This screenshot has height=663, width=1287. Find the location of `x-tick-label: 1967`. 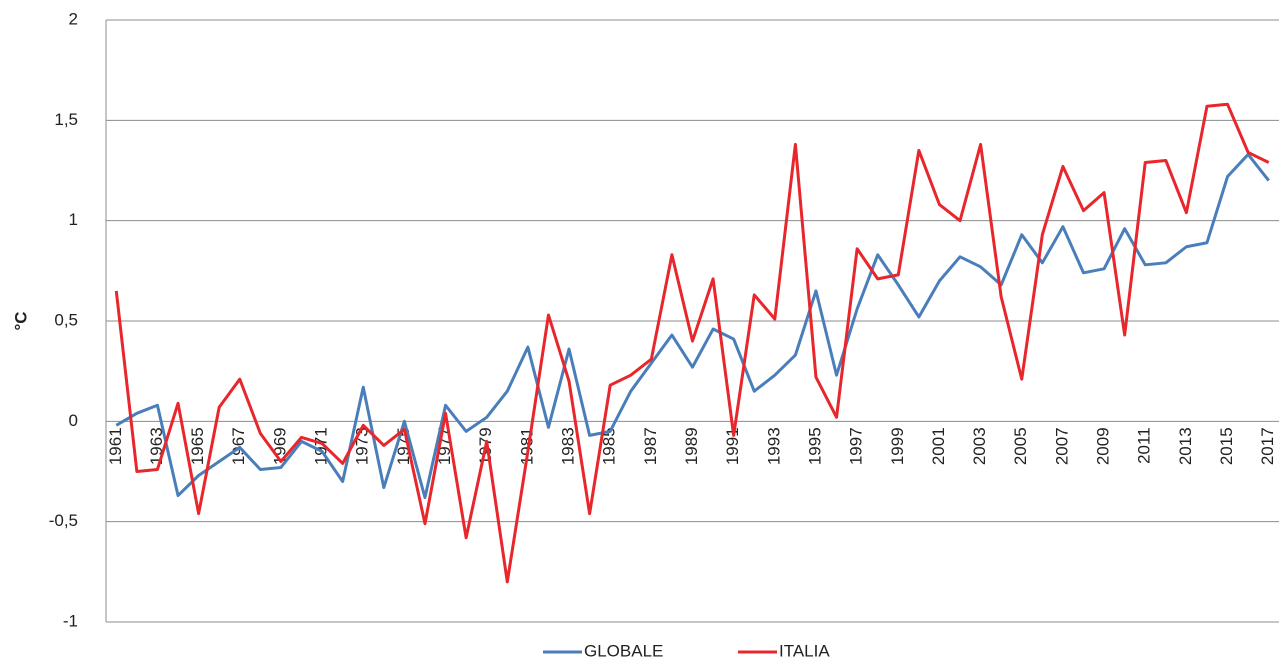

x-tick-label: 1967 is located at coordinates (238, 446).